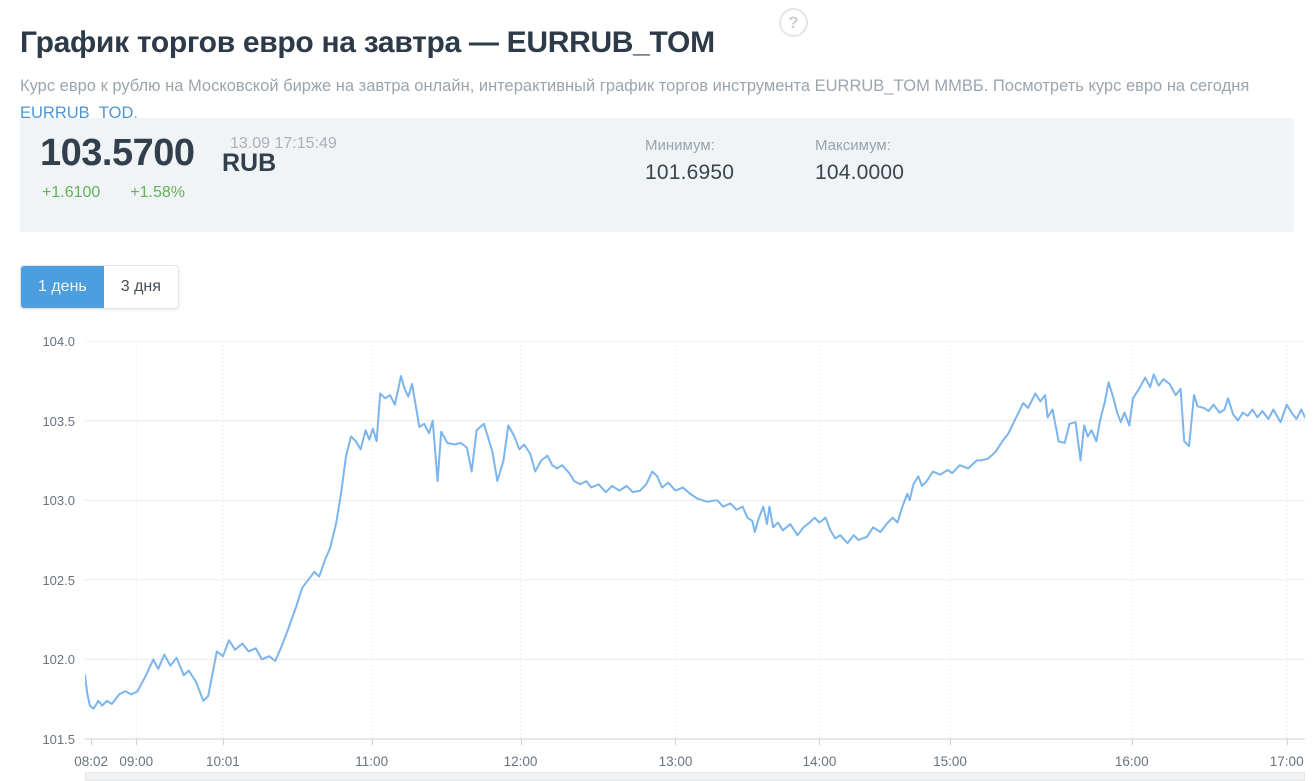 This screenshot has height=781, width=1314. What do you see at coordinates (58, 739) in the screenshot?
I see `y-axis-label: 101.5` at bounding box center [58, 739].